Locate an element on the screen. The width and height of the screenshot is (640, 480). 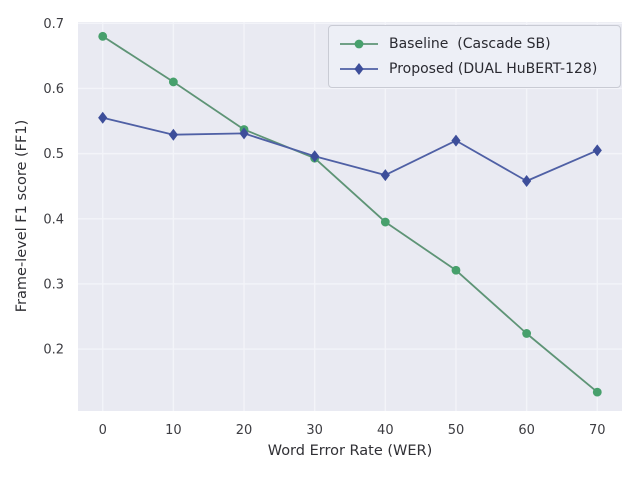
y-tick-label: 0.3 is located at coordinates (53, 284).